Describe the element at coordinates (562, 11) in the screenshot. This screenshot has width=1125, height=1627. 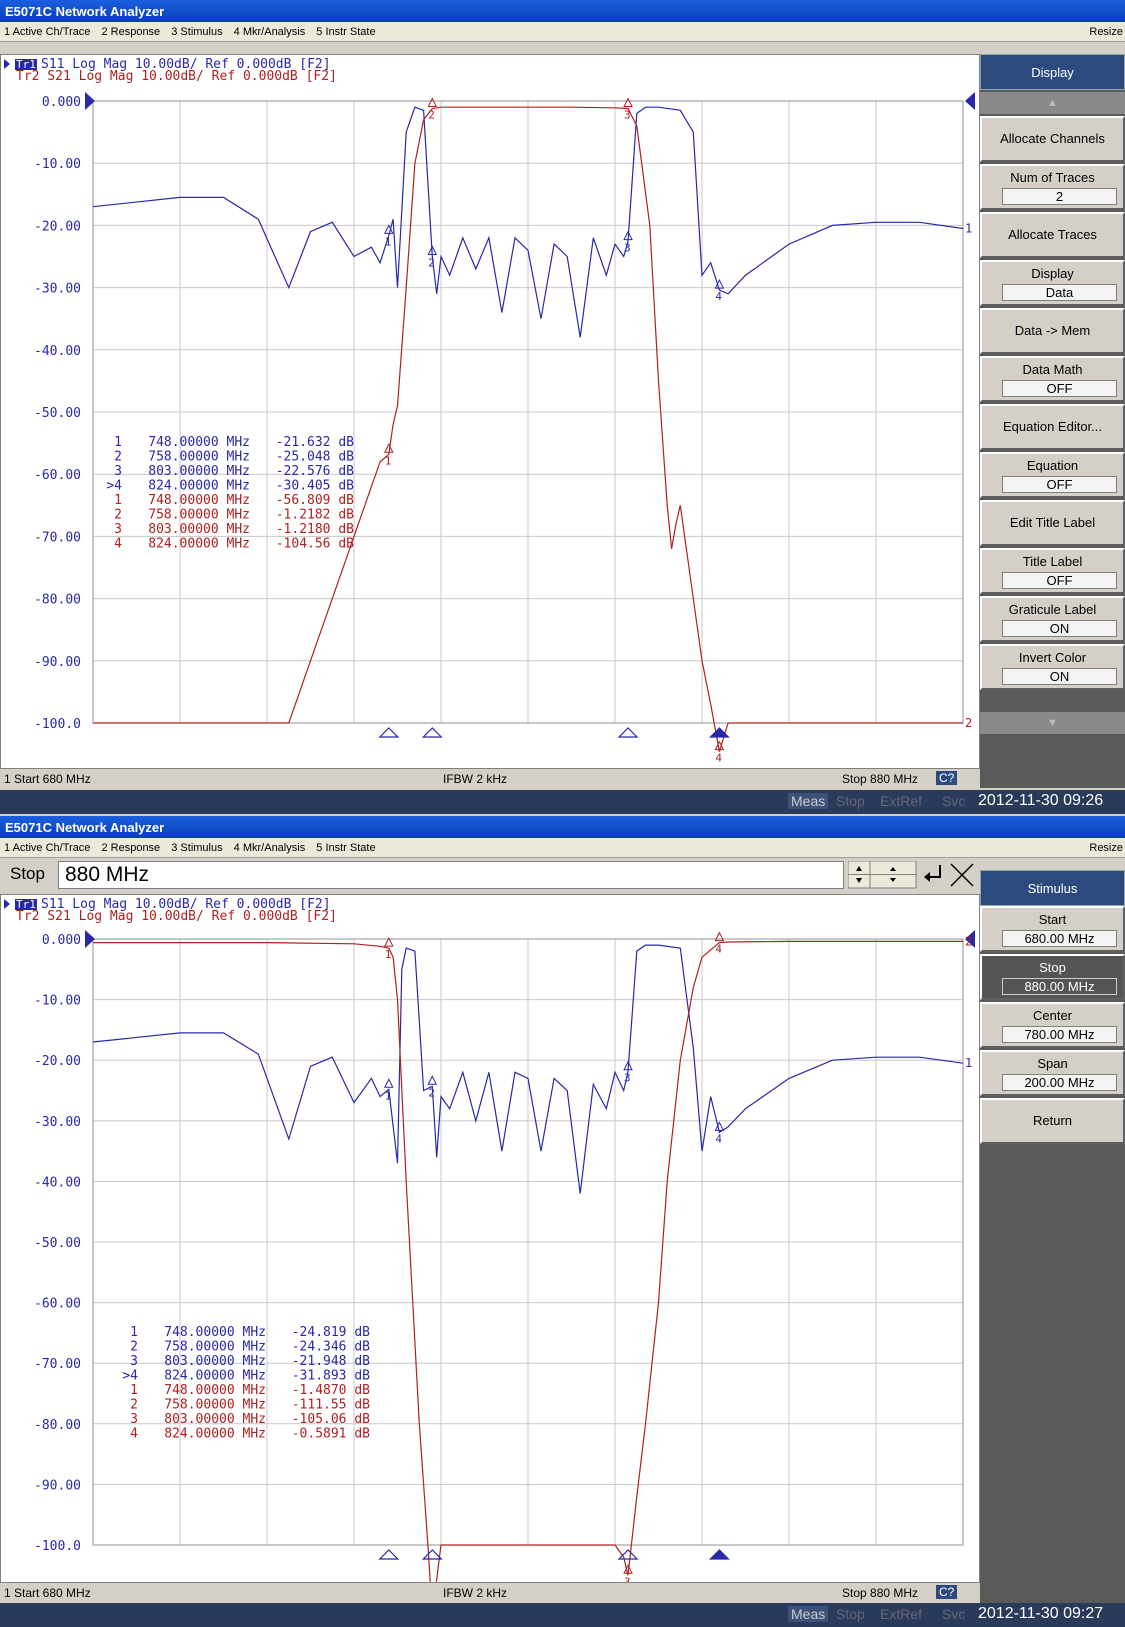
I see `app-title-bar: E5071C Network Analyzer` at that location.